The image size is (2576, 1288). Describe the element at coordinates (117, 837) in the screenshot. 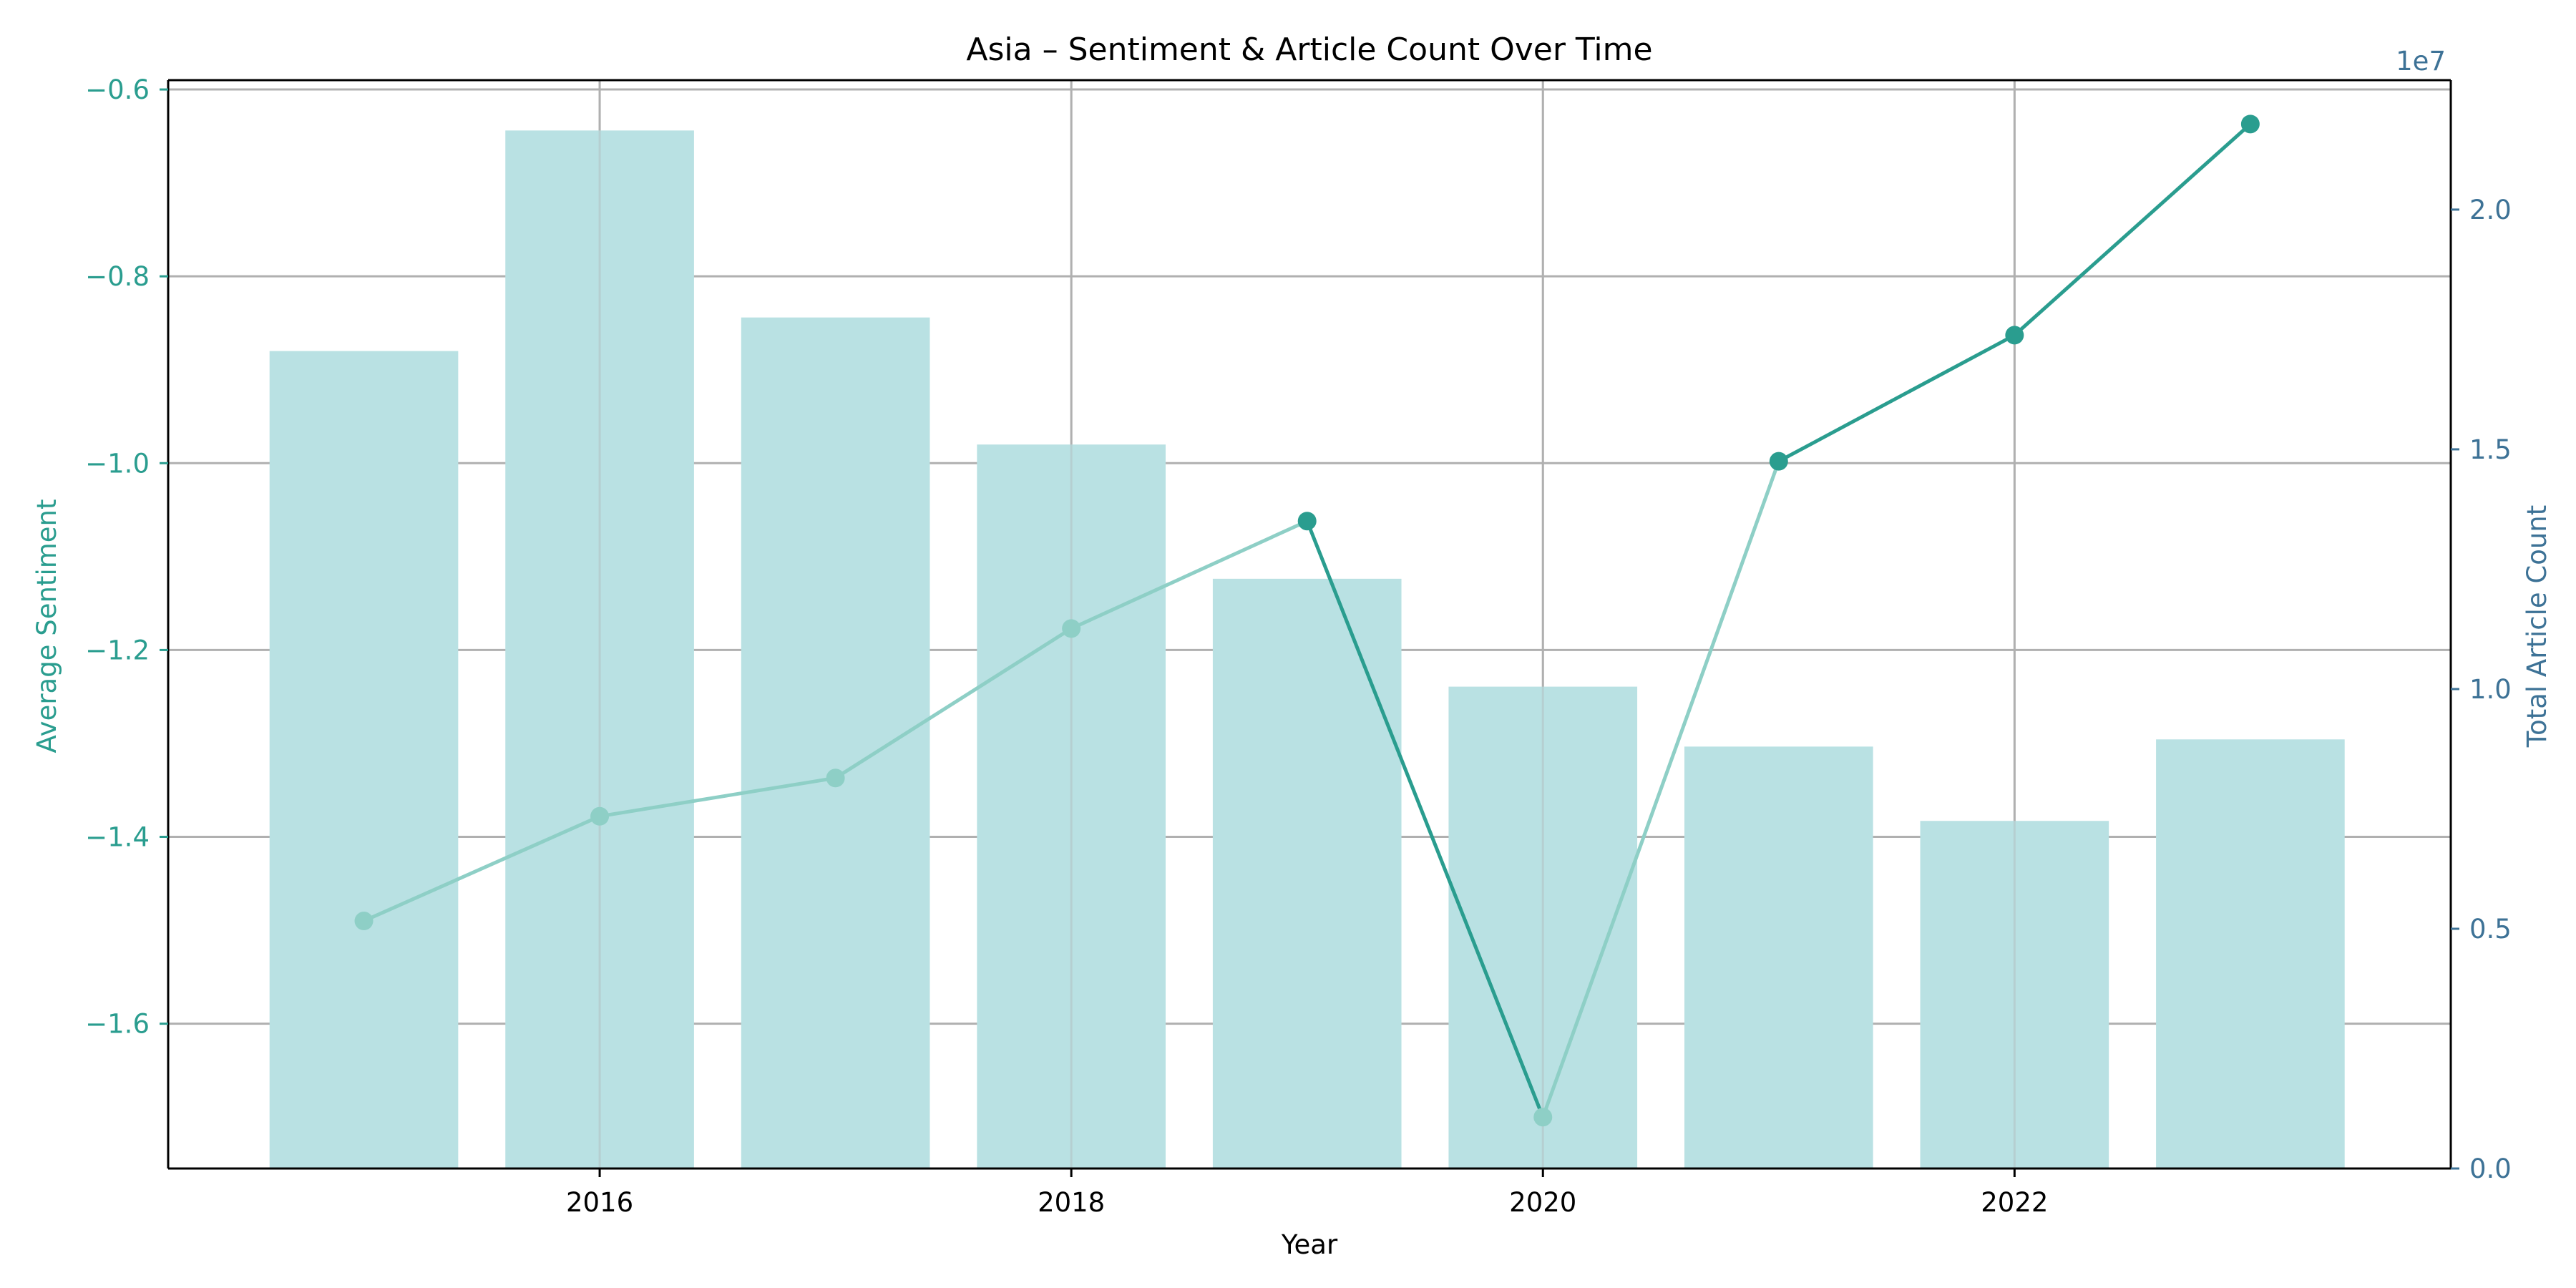

I see `y-left-tick-label-1: −1.4` at that location.